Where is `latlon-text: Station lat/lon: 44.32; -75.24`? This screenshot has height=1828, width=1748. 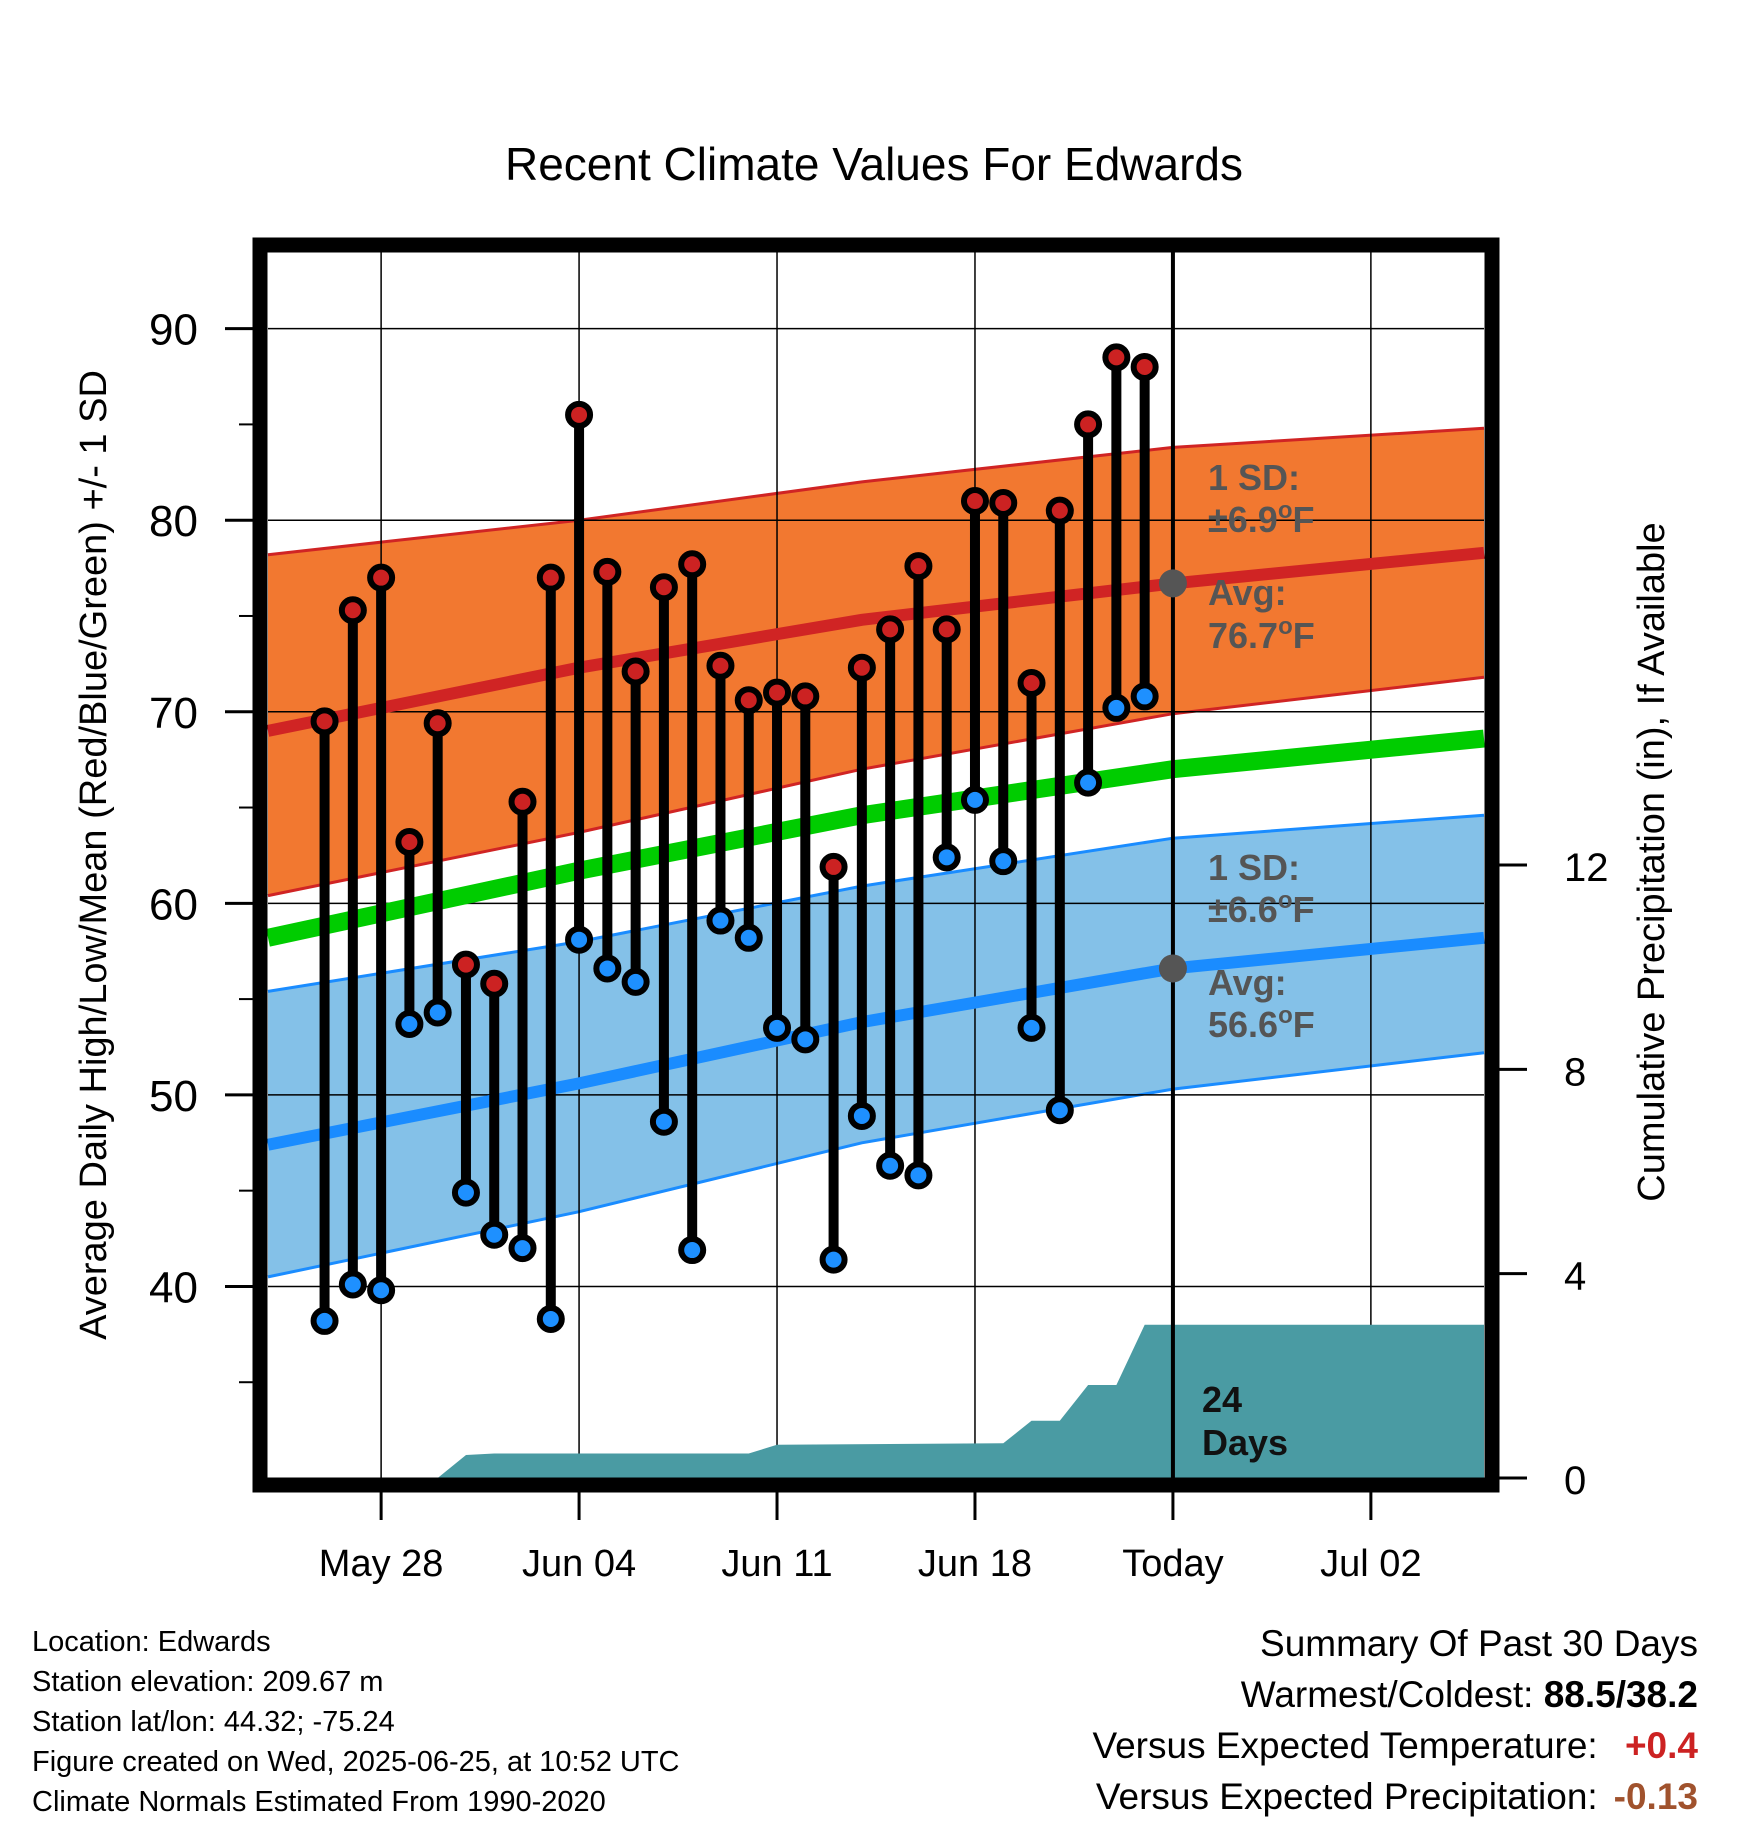
latlon-text: Station lat/lon: 44.32; -75.24 is located at coordinates (213, 1722).